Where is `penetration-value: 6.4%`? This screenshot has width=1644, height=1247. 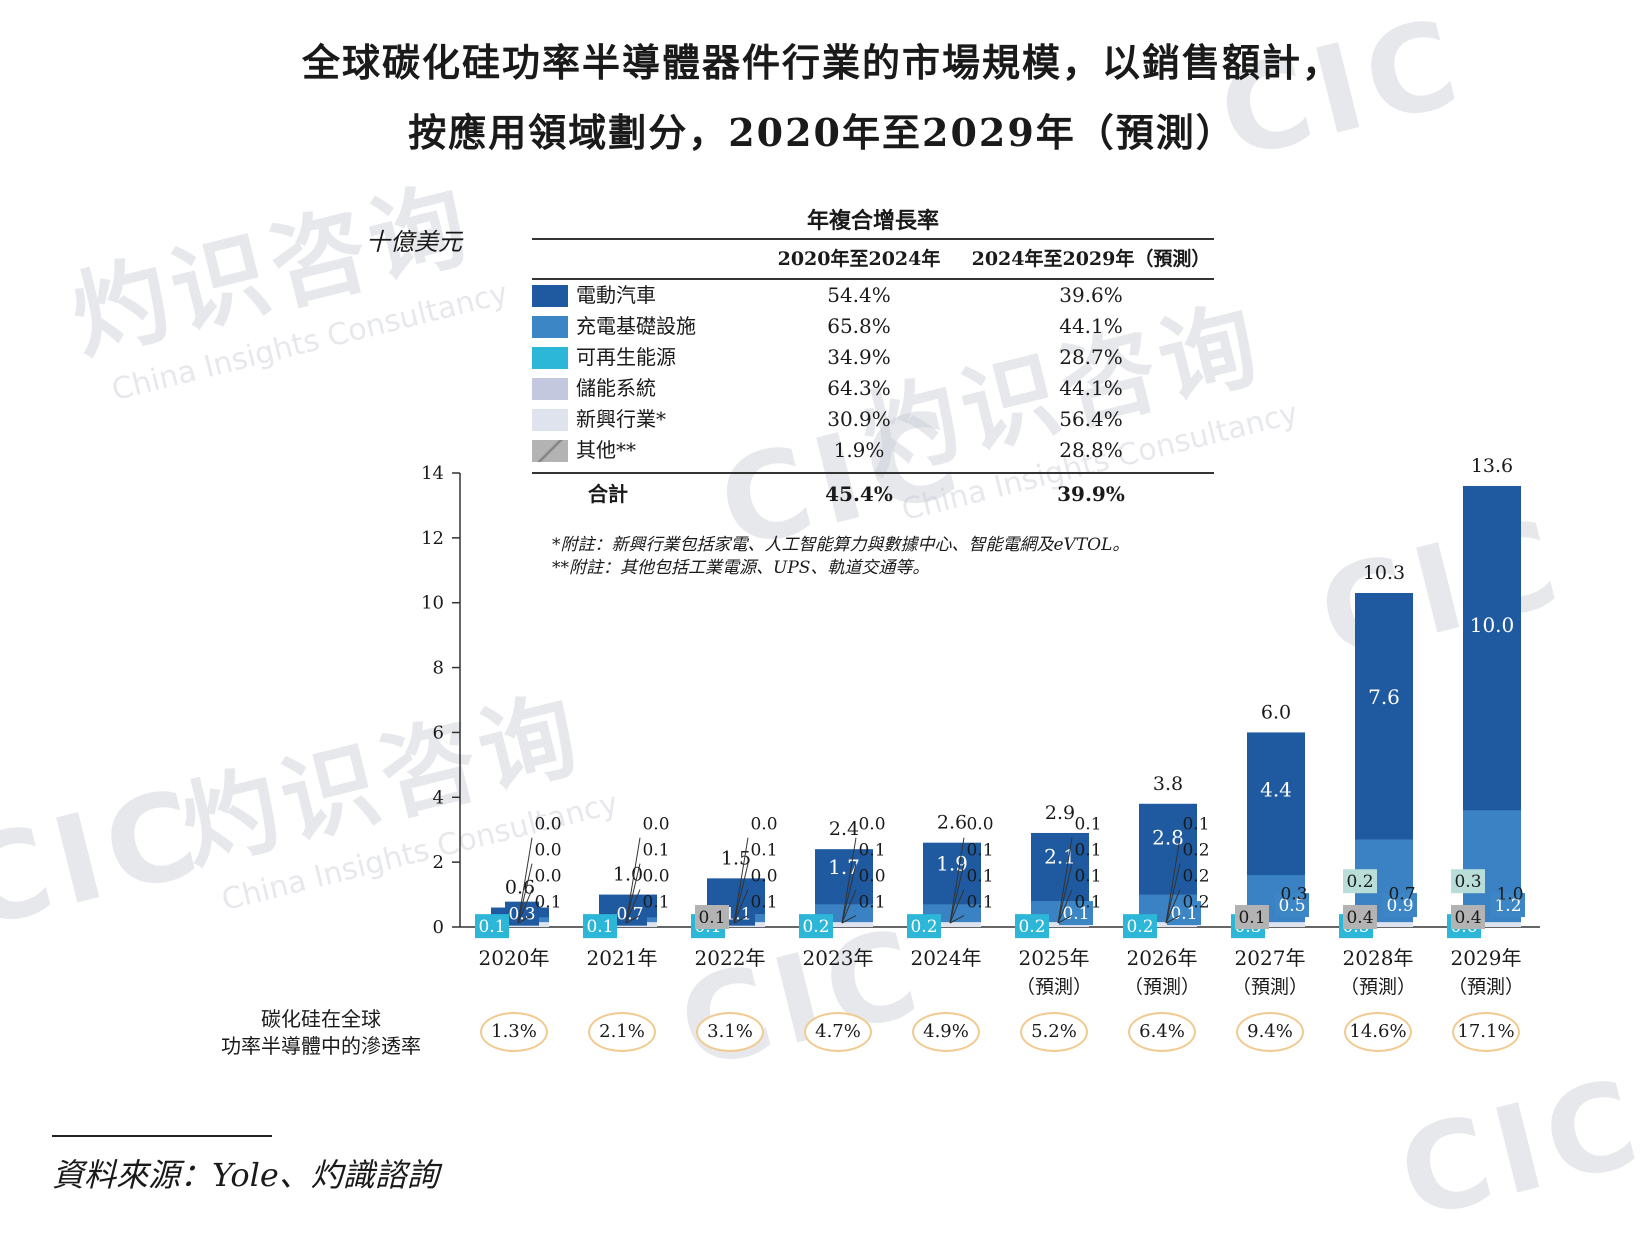
penetration-value: 6.4% is located at coordinates (1162, 1032).